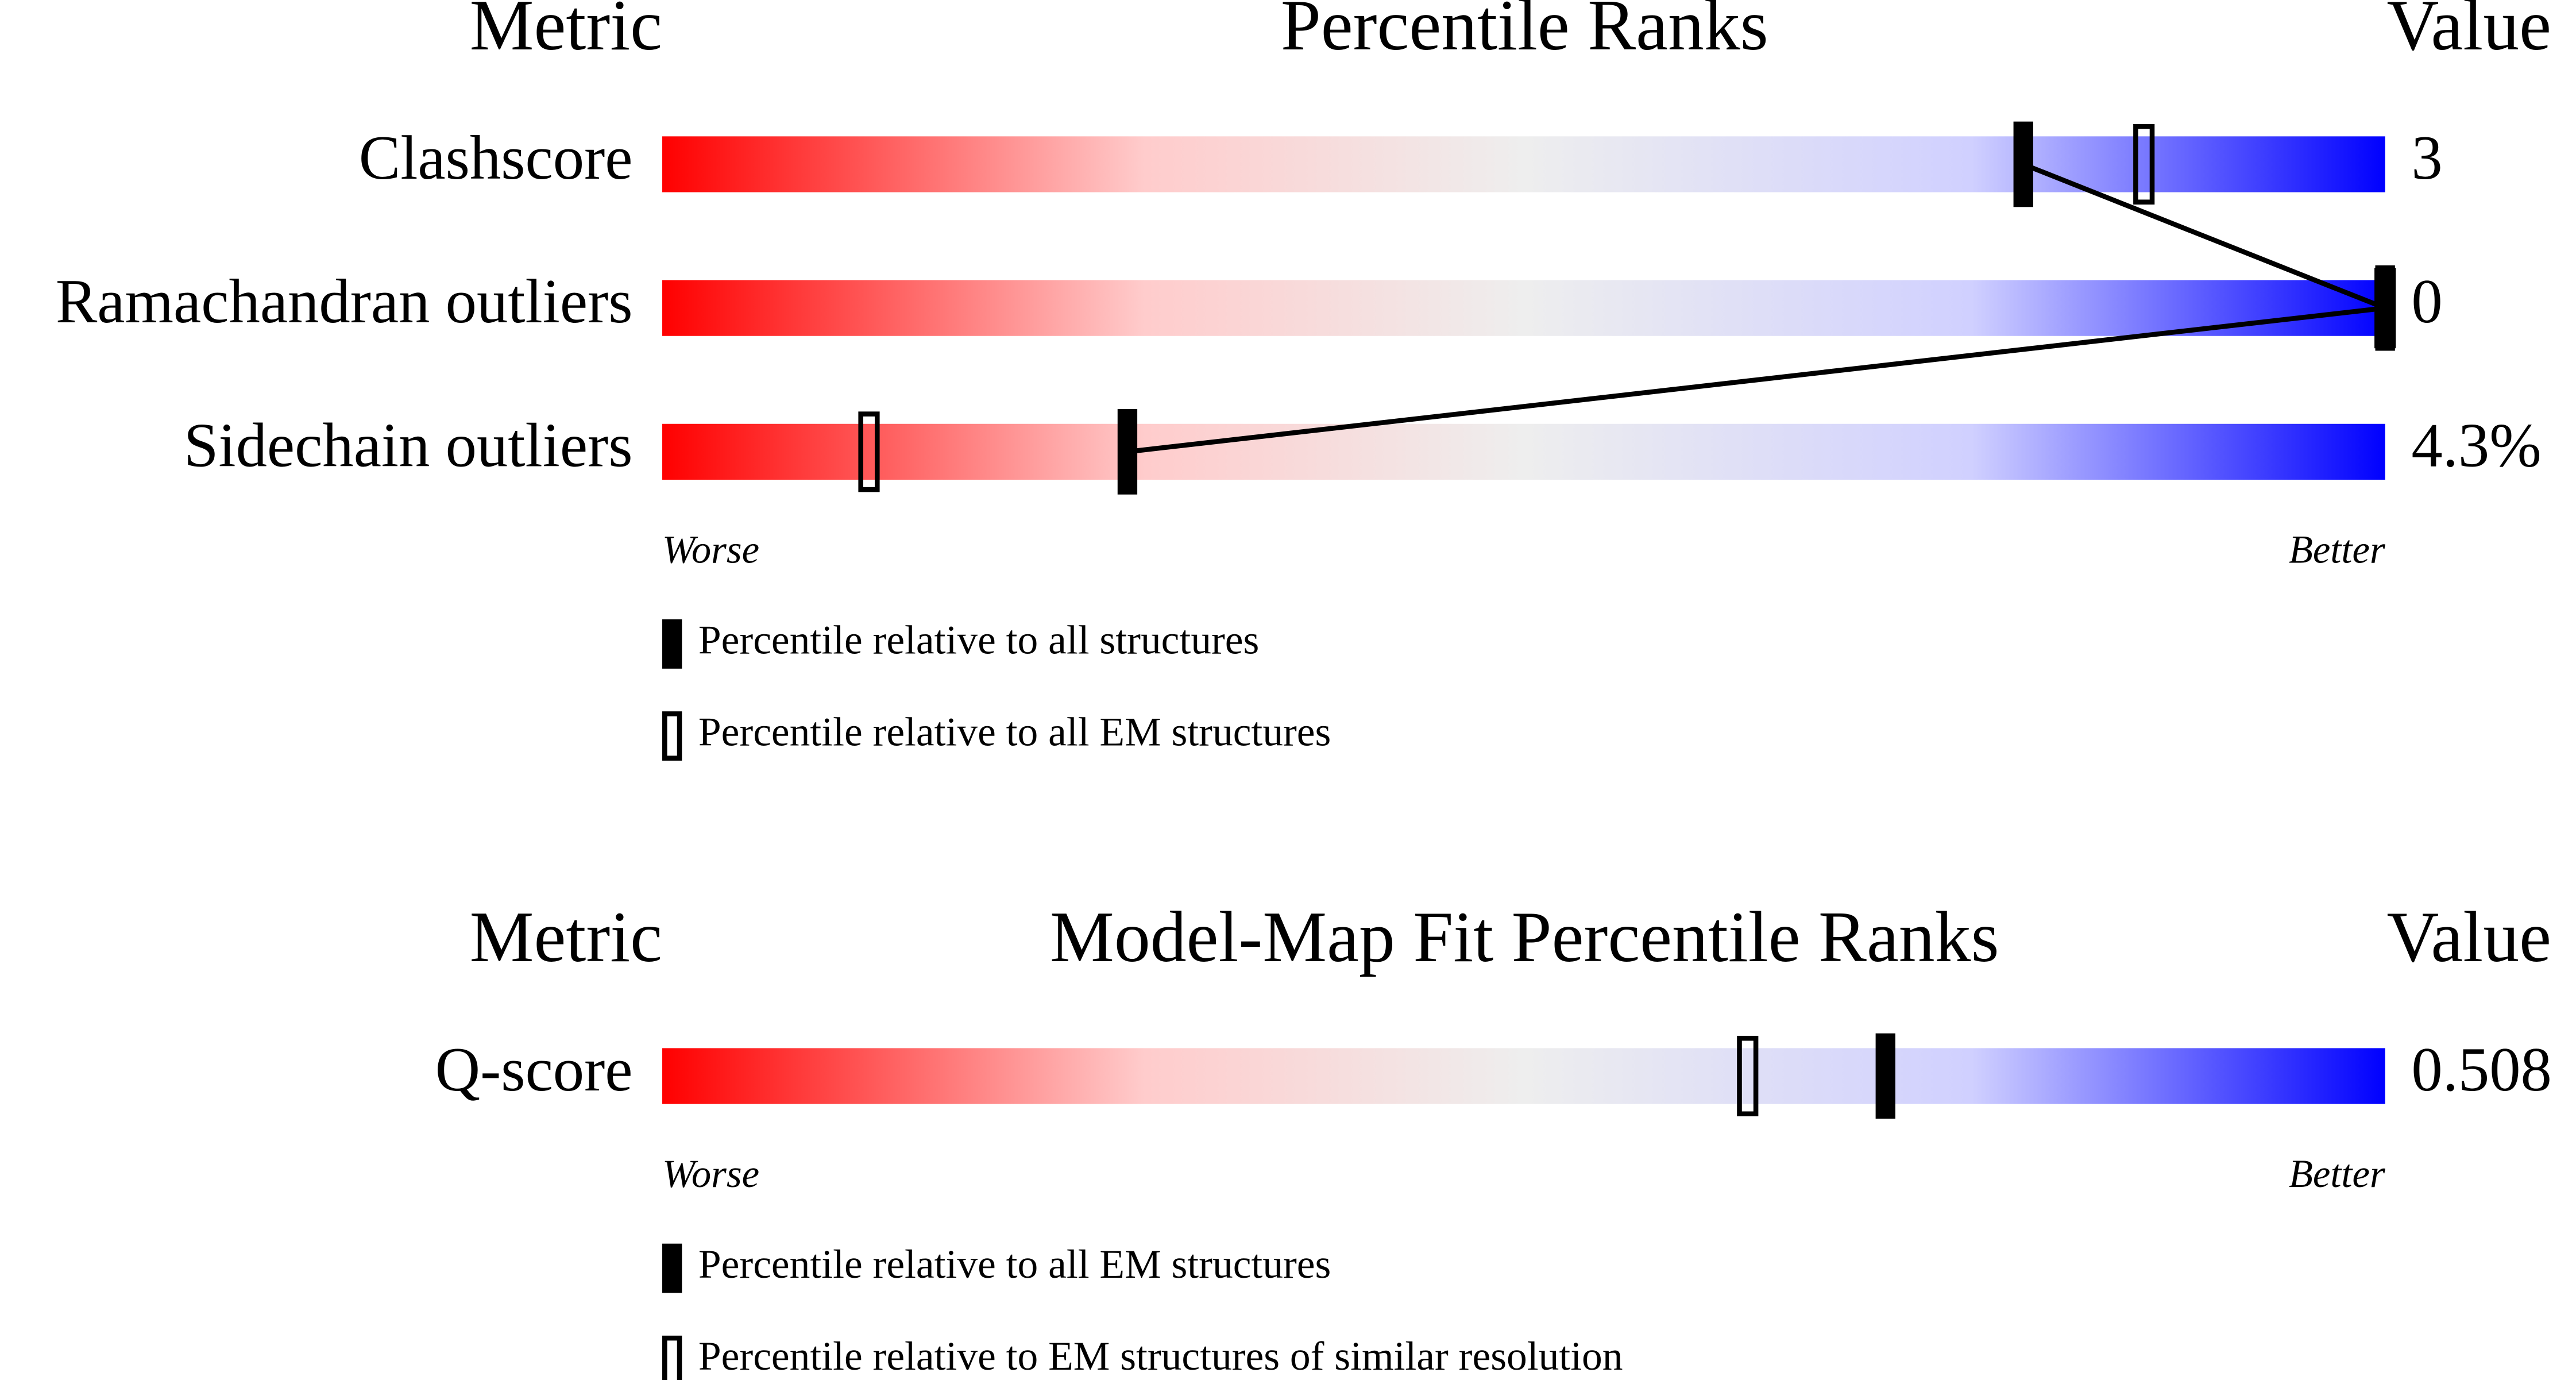  What do you see at coordinates (496, 157) in the screenshot?
I see `metric-label: Clashscore` at bounding box center [496, 157].